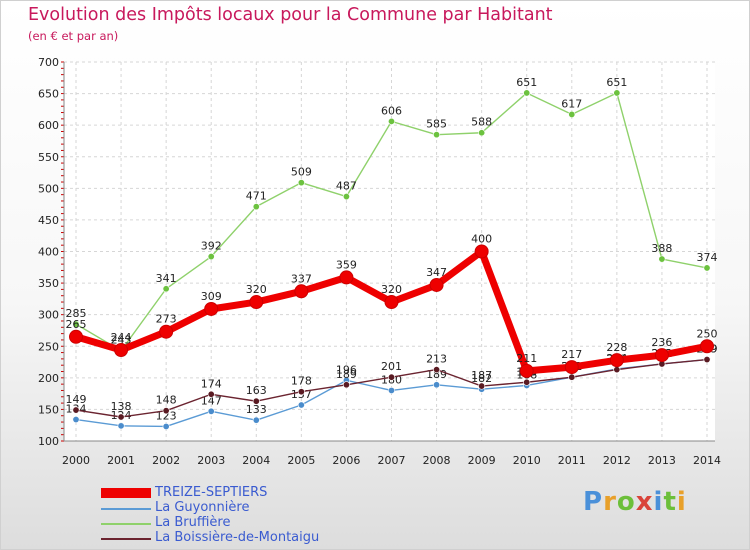 The image size is (750, 550). I want to click on legend-label: TREIZE-SEPTIERS, so click(211, 492).